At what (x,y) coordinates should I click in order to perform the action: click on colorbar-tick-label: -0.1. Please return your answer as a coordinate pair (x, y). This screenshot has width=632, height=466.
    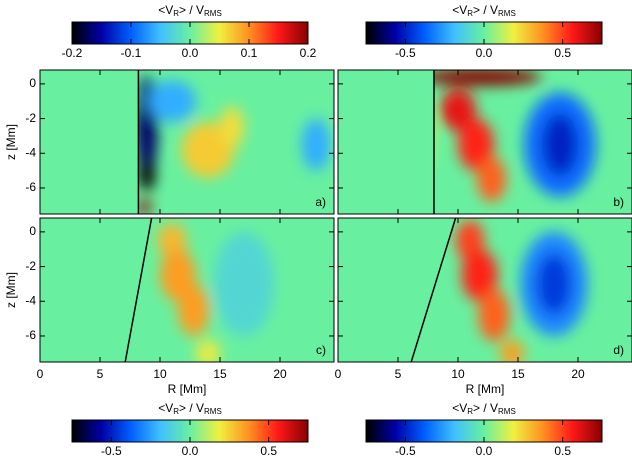
    Looking at the image, I should click on (131, 53).